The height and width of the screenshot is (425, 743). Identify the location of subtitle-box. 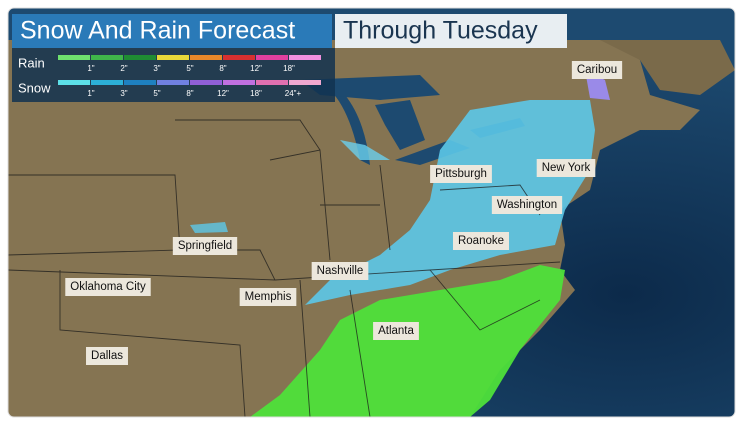
(451, 31).